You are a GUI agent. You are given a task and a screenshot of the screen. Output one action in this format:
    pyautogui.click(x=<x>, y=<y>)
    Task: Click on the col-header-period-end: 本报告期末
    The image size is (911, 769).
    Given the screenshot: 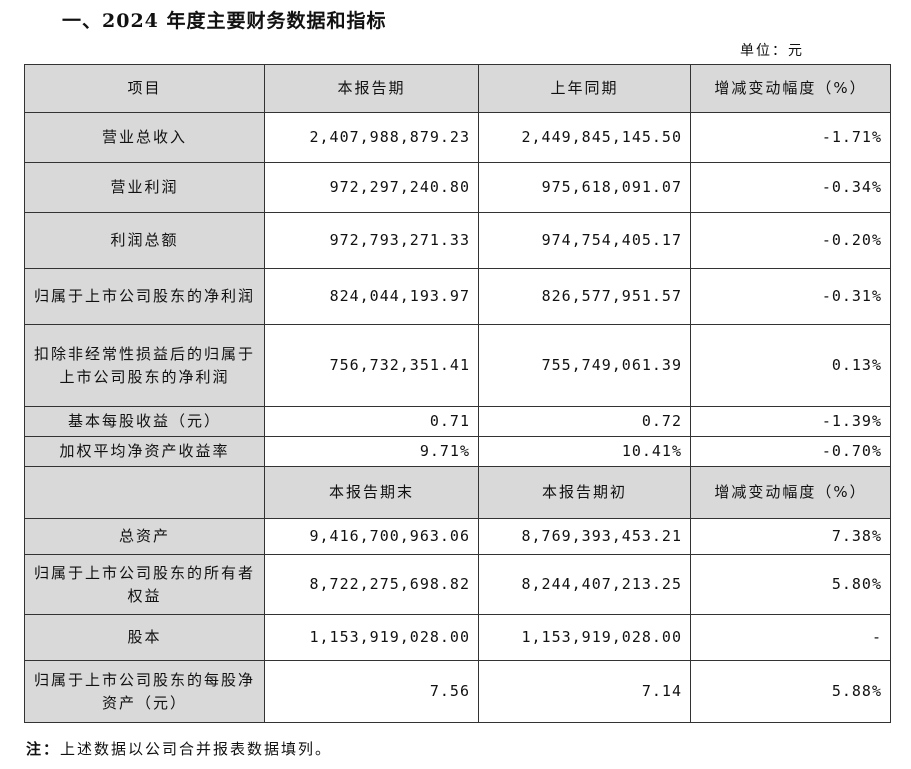 What is the action you would take?
    pyautogui.click(x=371, y=492)
    